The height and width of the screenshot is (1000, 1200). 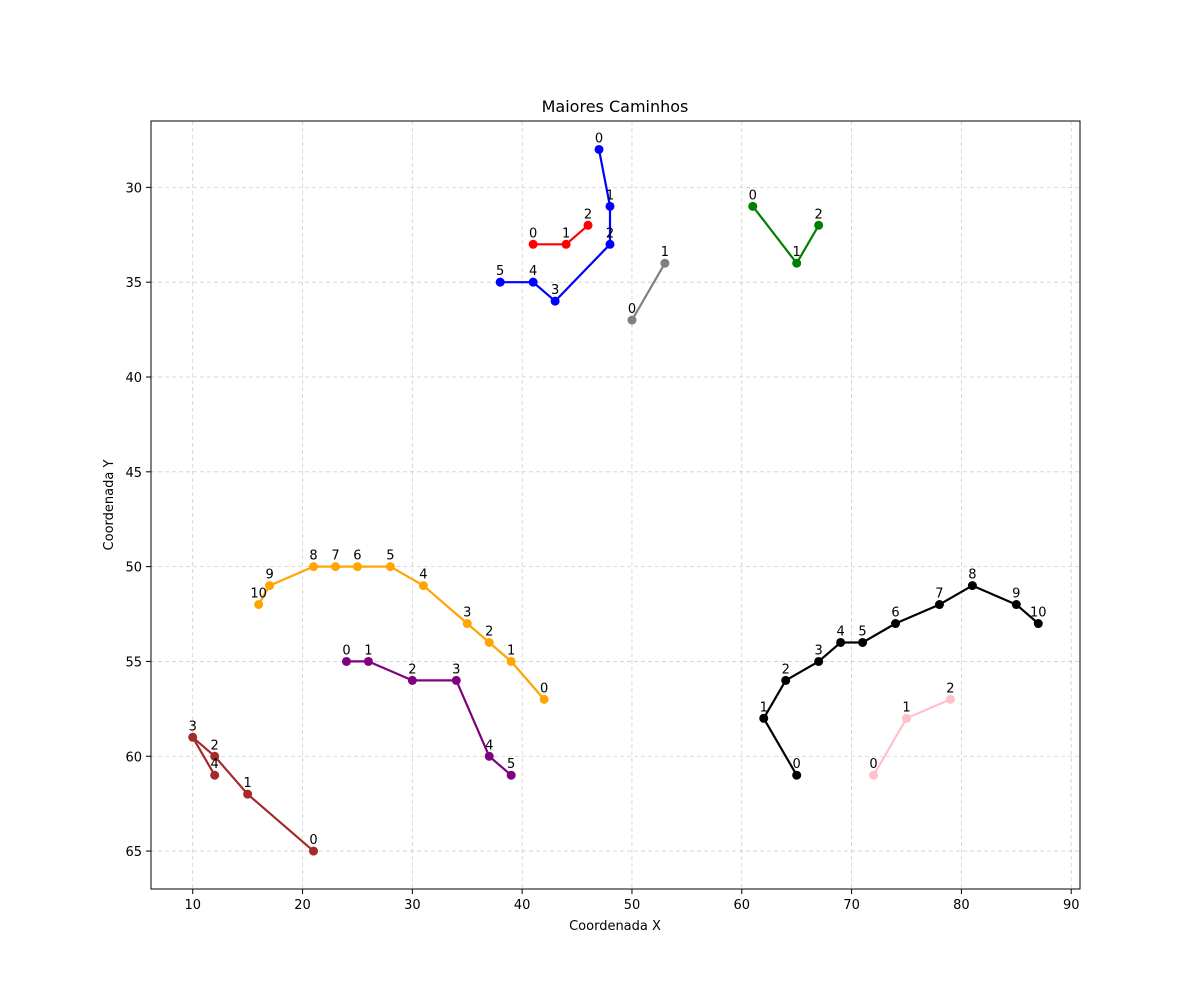 I want to click on chart-title: Maiores Caminhos, so click(x=615, y=106).